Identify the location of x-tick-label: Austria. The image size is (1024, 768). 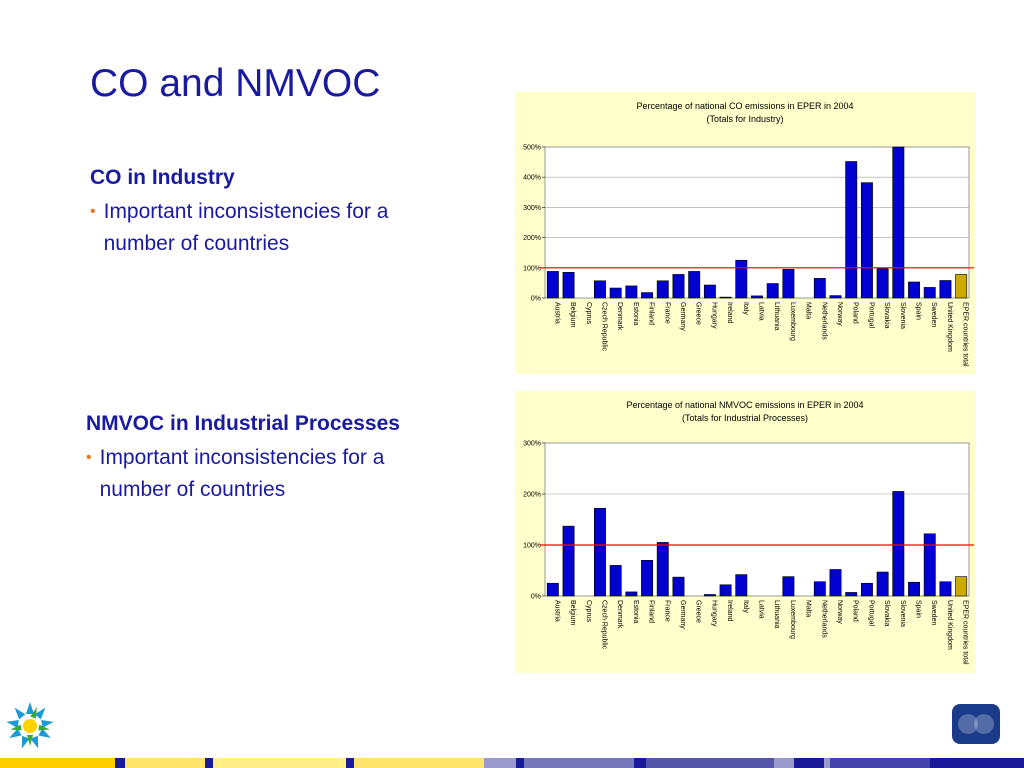
(556, 313).